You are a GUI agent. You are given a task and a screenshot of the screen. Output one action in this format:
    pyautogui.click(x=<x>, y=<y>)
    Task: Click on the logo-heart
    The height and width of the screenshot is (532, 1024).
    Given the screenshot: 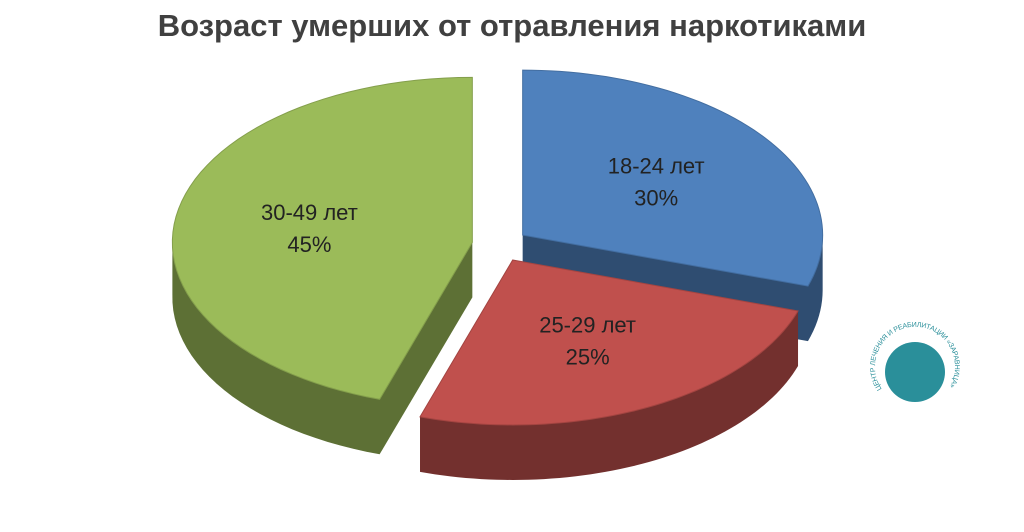 What is the action you would take?
    pyautogui.click(x=915, y=372)
    